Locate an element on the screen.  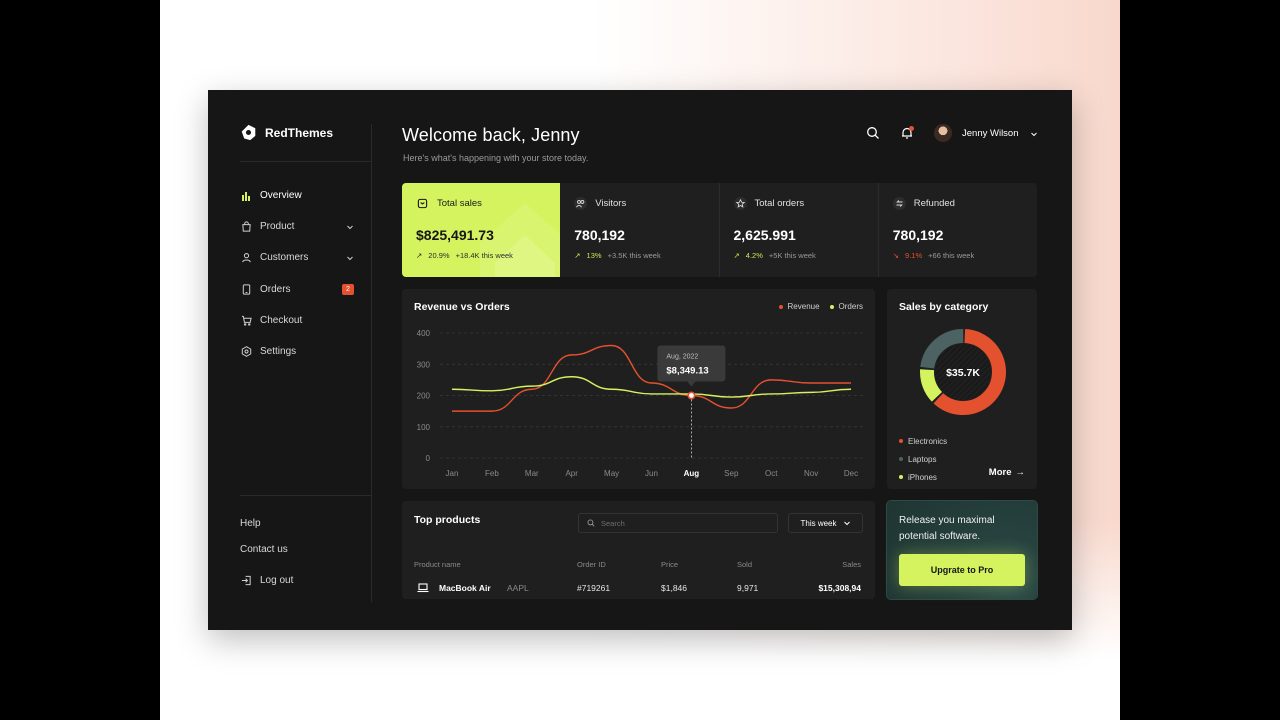
stat-header: Total orders is located at coordinates (769, 203).